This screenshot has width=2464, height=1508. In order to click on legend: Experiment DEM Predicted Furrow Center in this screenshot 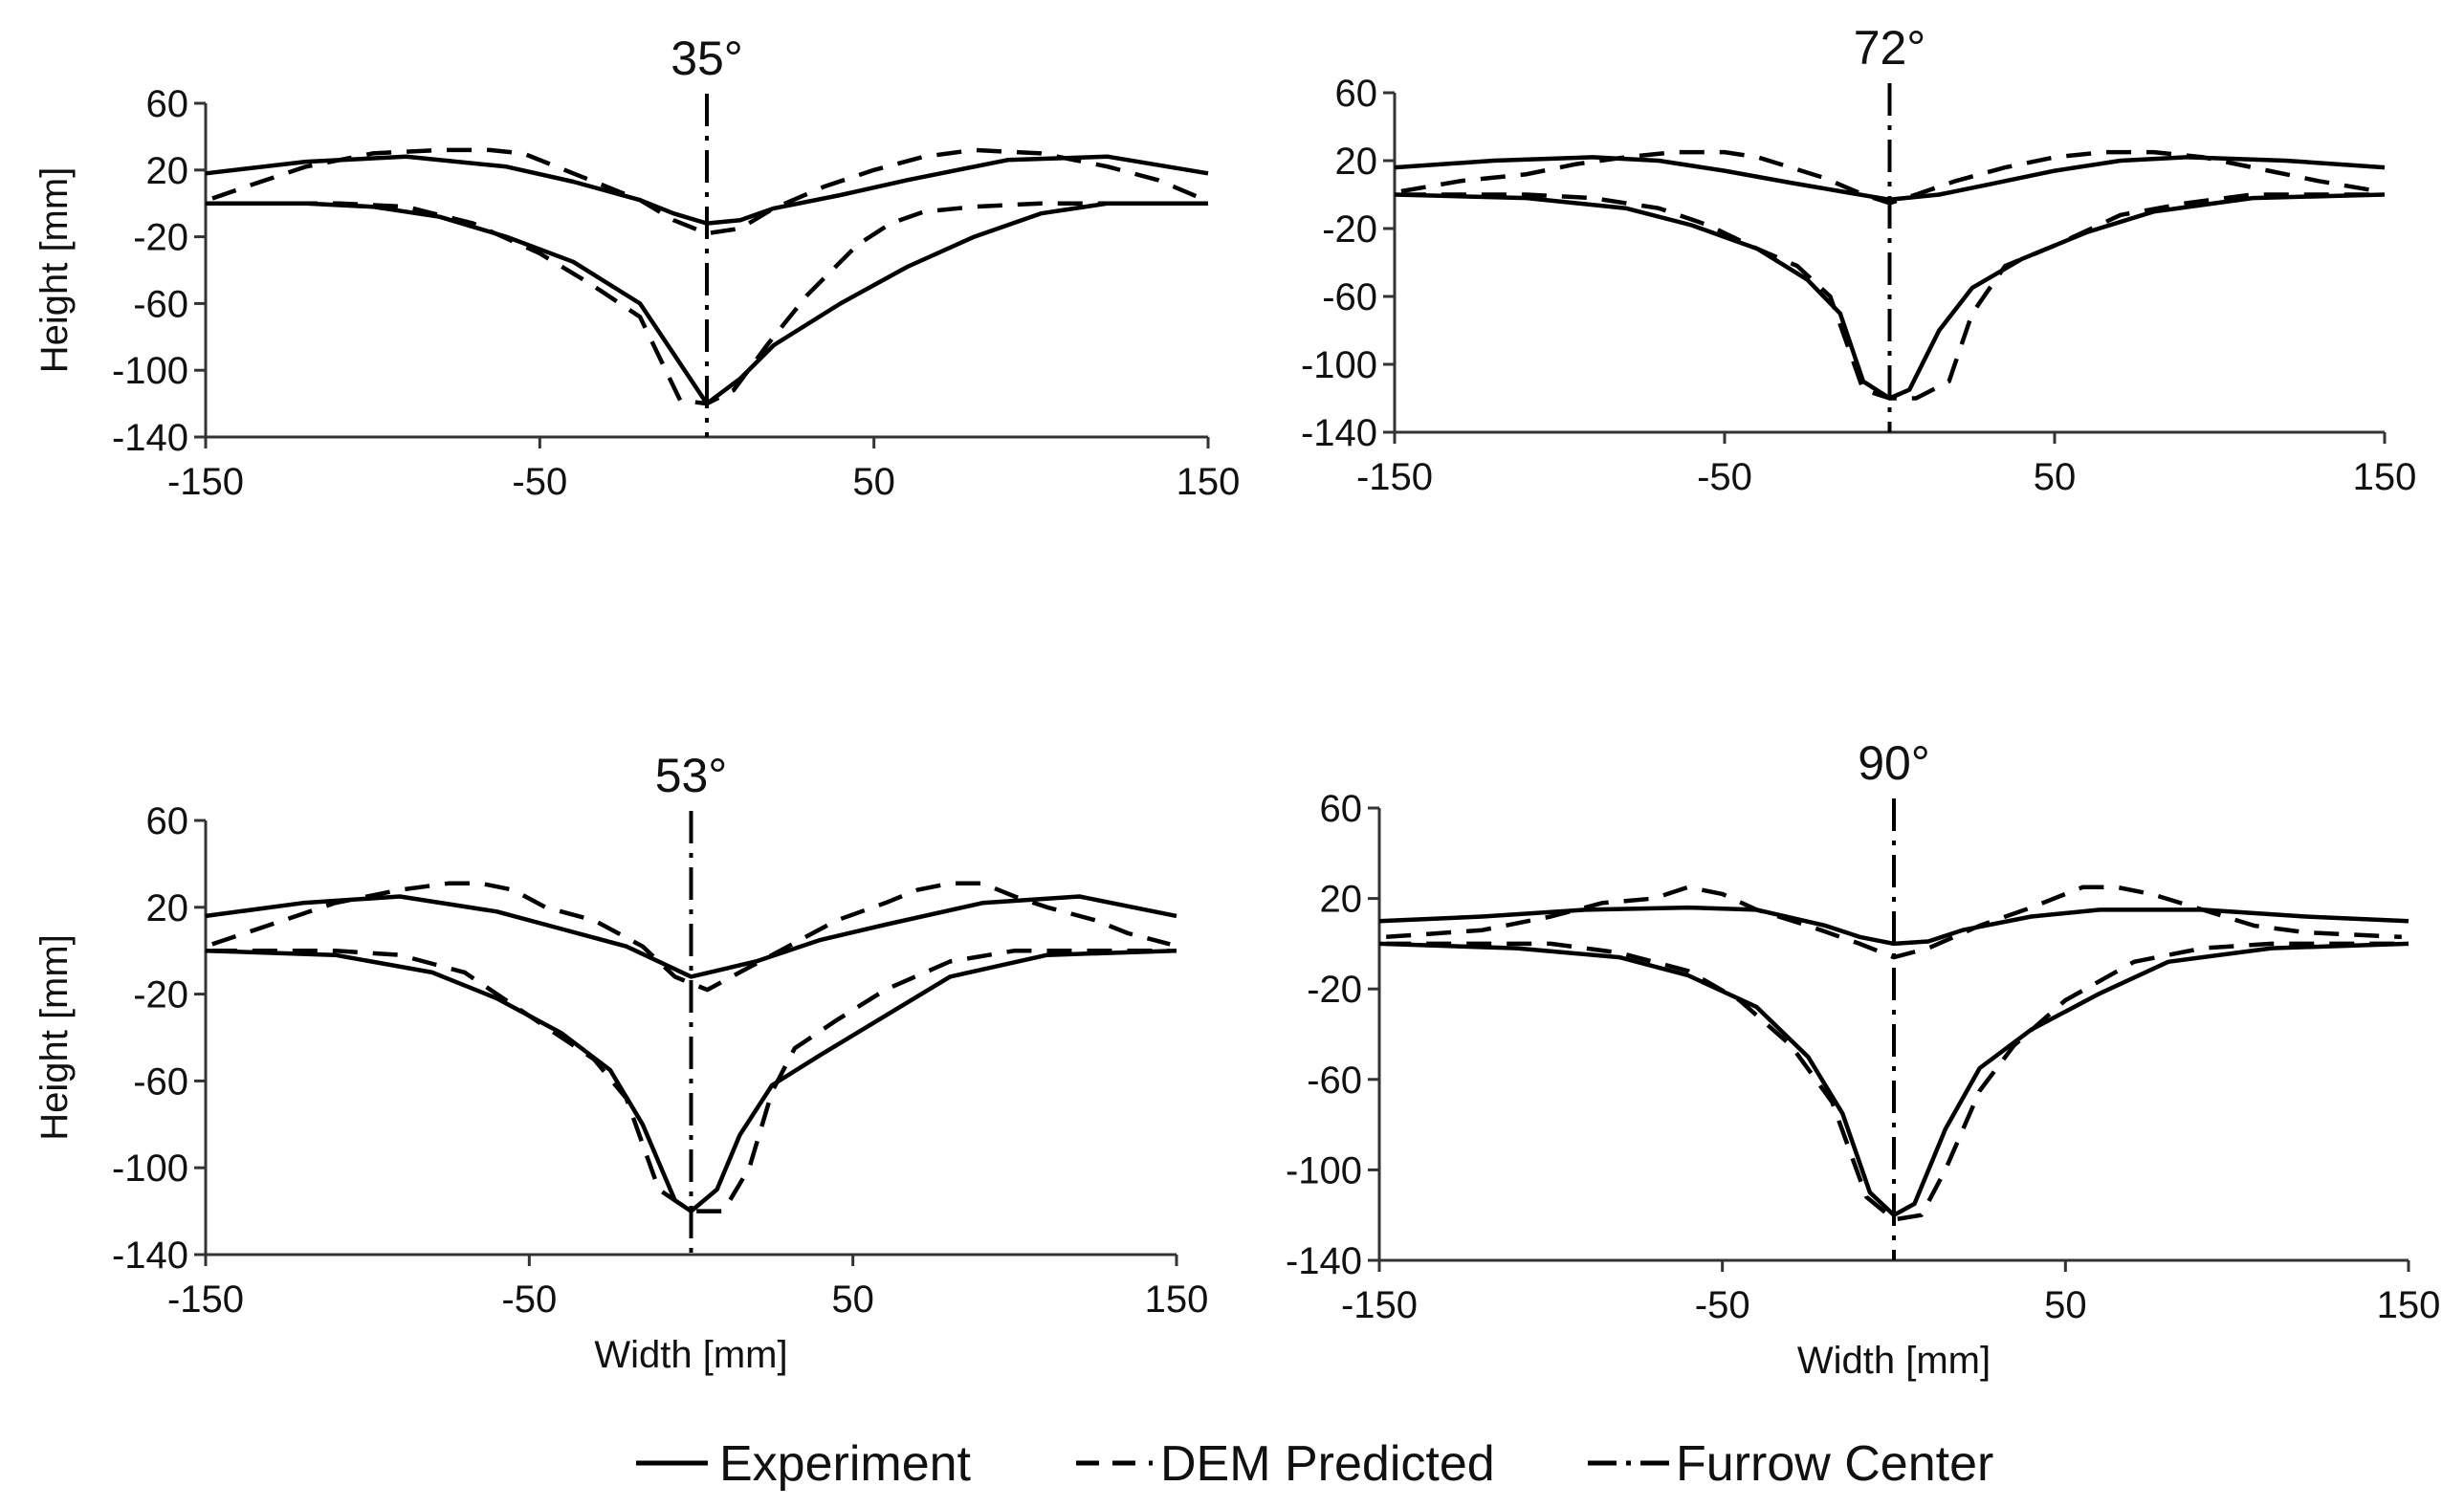, I will do `click(1314, 1464)`.